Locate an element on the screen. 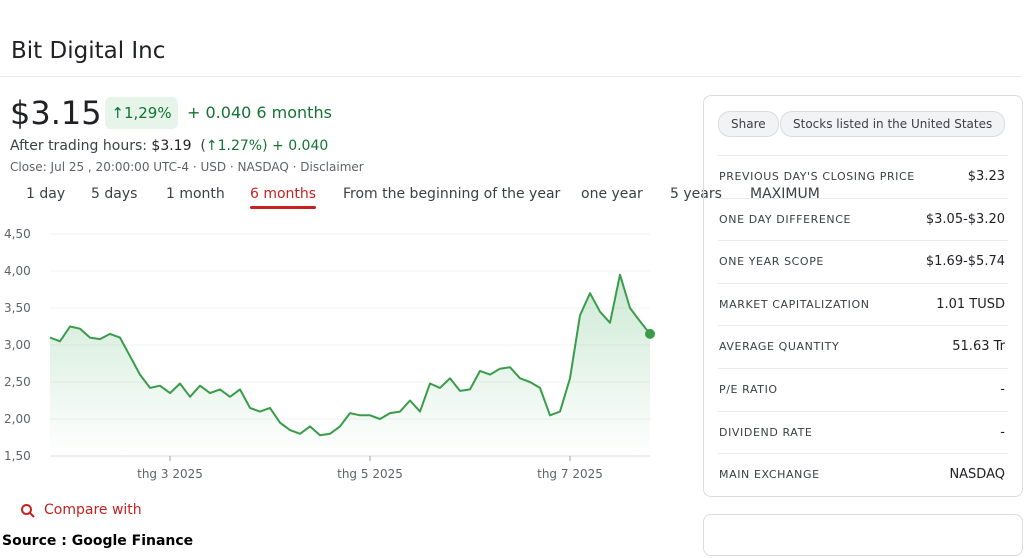  stat-value: $1.69-$5.74 is located at coordinates (965, 262).